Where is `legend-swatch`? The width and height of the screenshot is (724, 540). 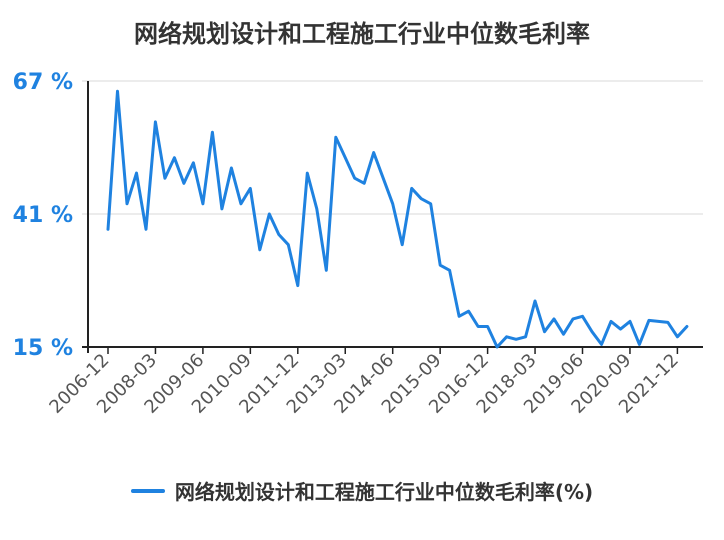 legend-swatch is located at coordinates (147, 490).